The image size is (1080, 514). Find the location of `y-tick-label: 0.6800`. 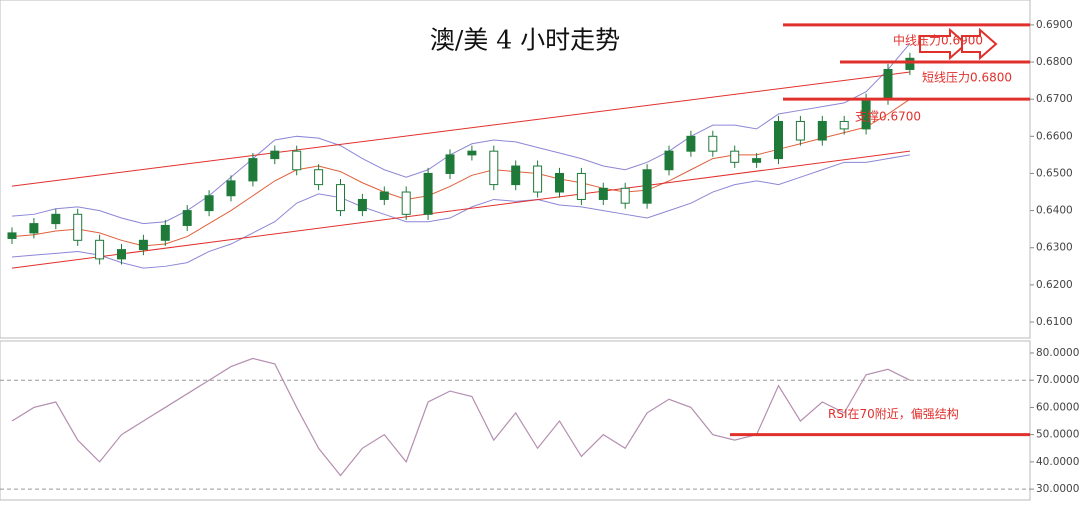

y-tick-label: 0.6800 is located at coordinates (1054, 62).